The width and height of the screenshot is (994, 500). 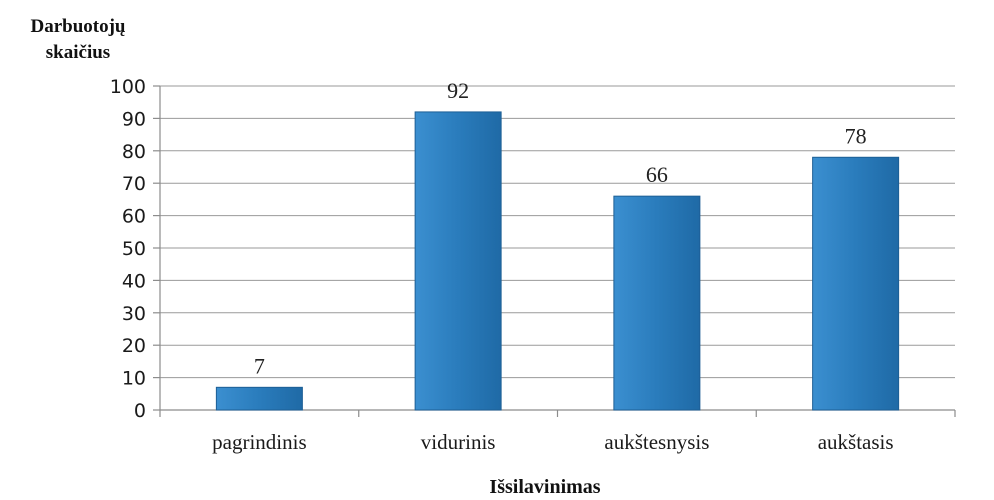 I want to click on data-label-0: 7, so click(x=259, y=365).